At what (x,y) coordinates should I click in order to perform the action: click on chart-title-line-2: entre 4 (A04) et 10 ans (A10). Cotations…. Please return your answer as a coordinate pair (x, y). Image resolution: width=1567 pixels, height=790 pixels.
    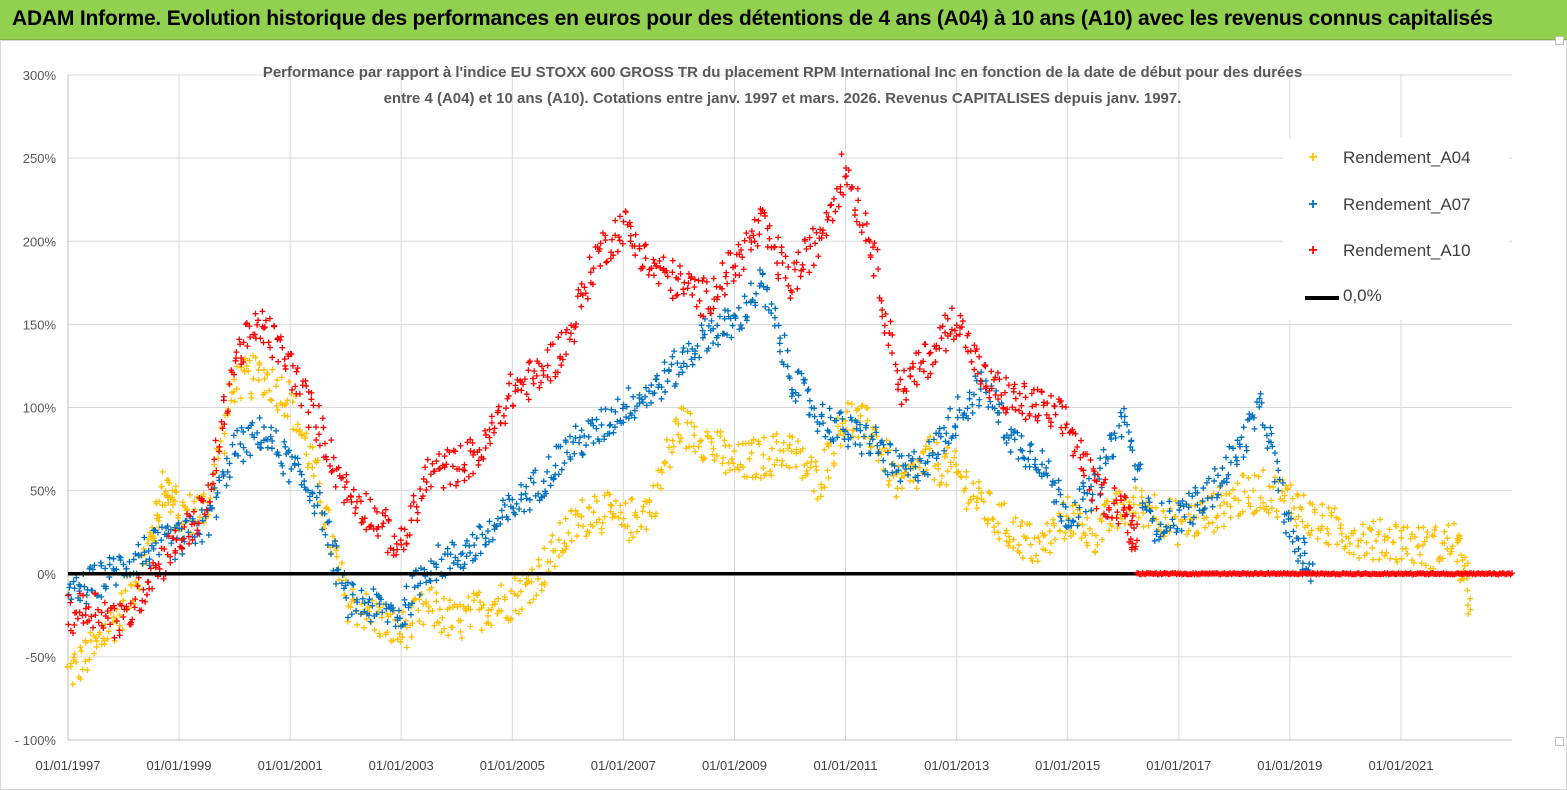
    Looking at the image, I should click on (782, 98).